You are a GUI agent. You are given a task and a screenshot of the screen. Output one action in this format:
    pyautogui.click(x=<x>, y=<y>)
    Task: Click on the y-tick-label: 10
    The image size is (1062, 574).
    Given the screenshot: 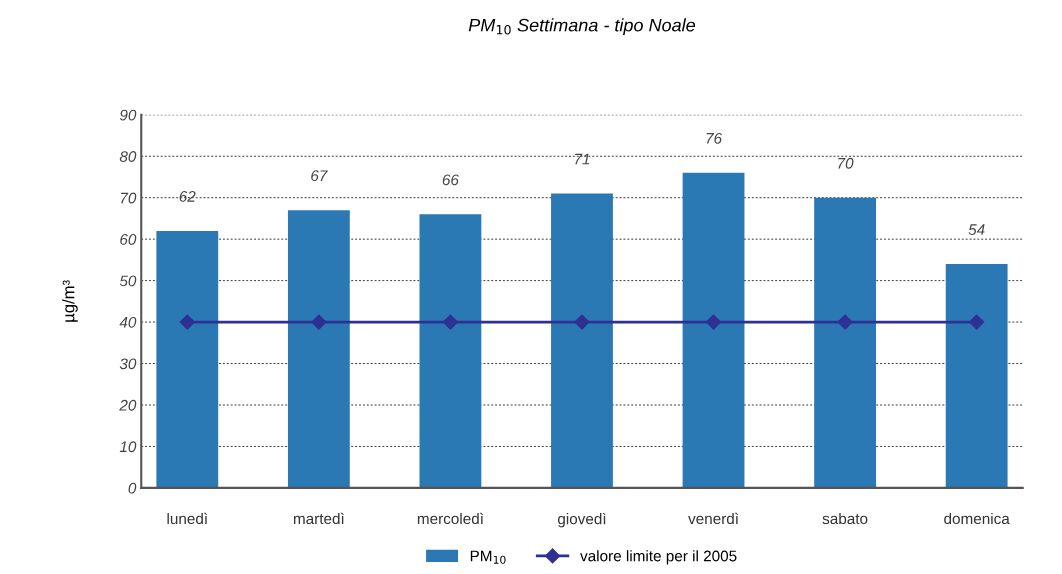 What is the action you would take?
    pyautogui.click(x=128, y=447)
    